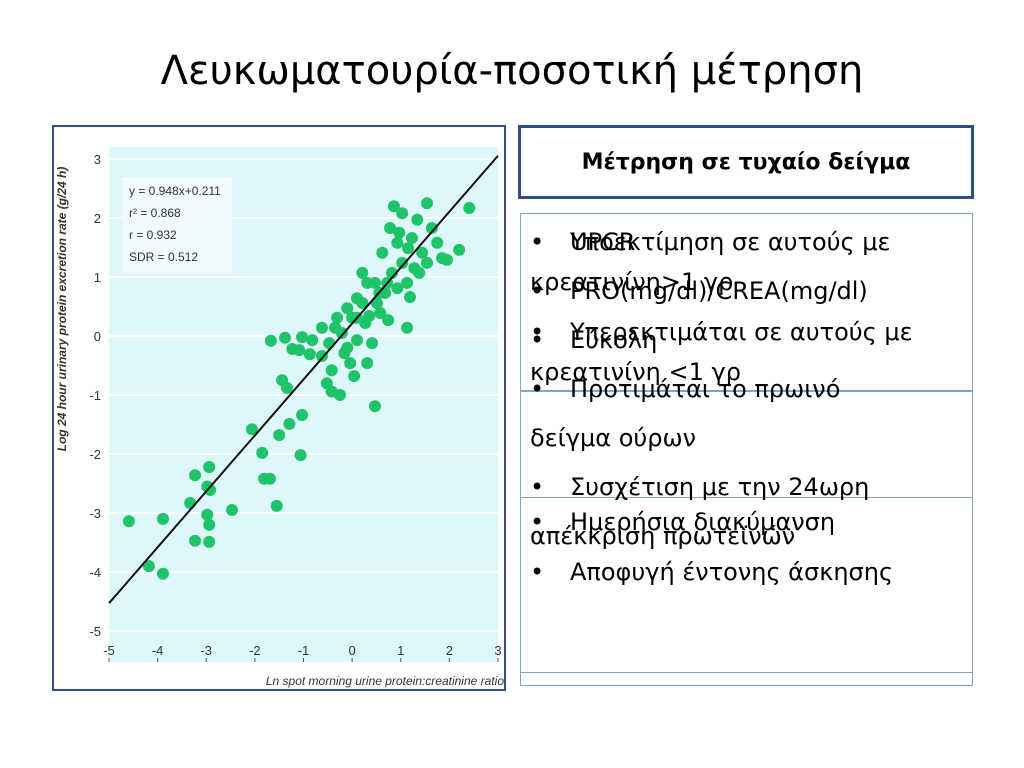 The height and width of the screenshot is (768, 1024). Describe the element at coordinates (95, 454) in the screenshot. I see `y-tick-label: -2` at that location.